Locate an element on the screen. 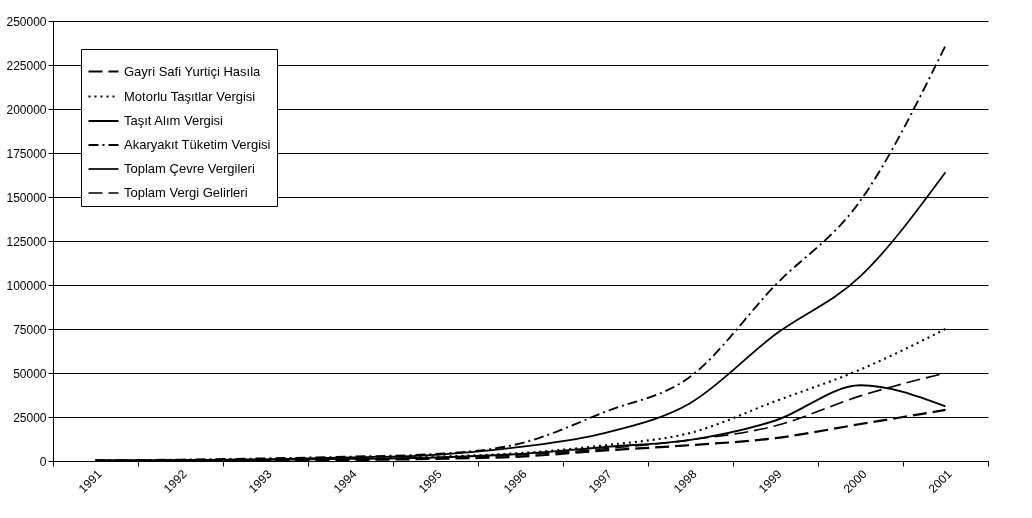 This screenshot has height=518, width=1032. legend-label: Gayri Safi Yurtiçi Hasıla is located at coordinates (193, 71).